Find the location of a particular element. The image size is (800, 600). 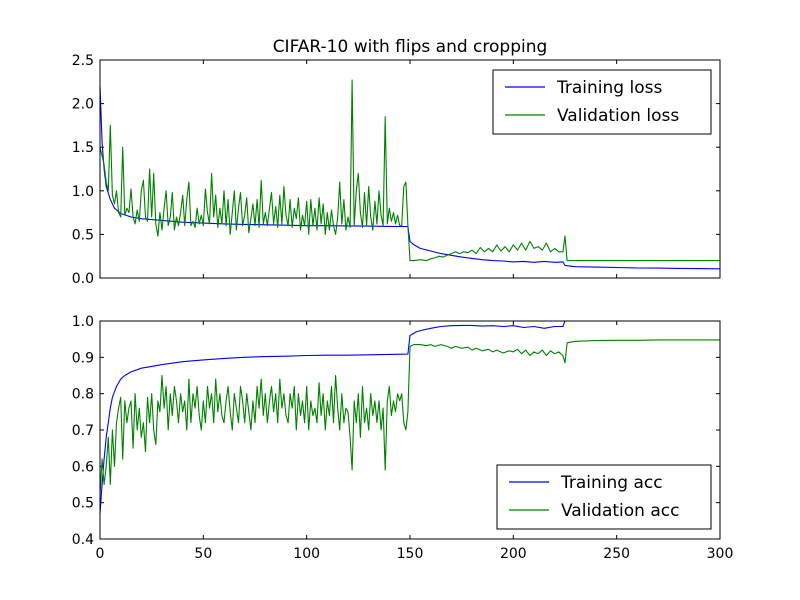

y-tick-label: 0.4 is located at coordinates (83, 540).